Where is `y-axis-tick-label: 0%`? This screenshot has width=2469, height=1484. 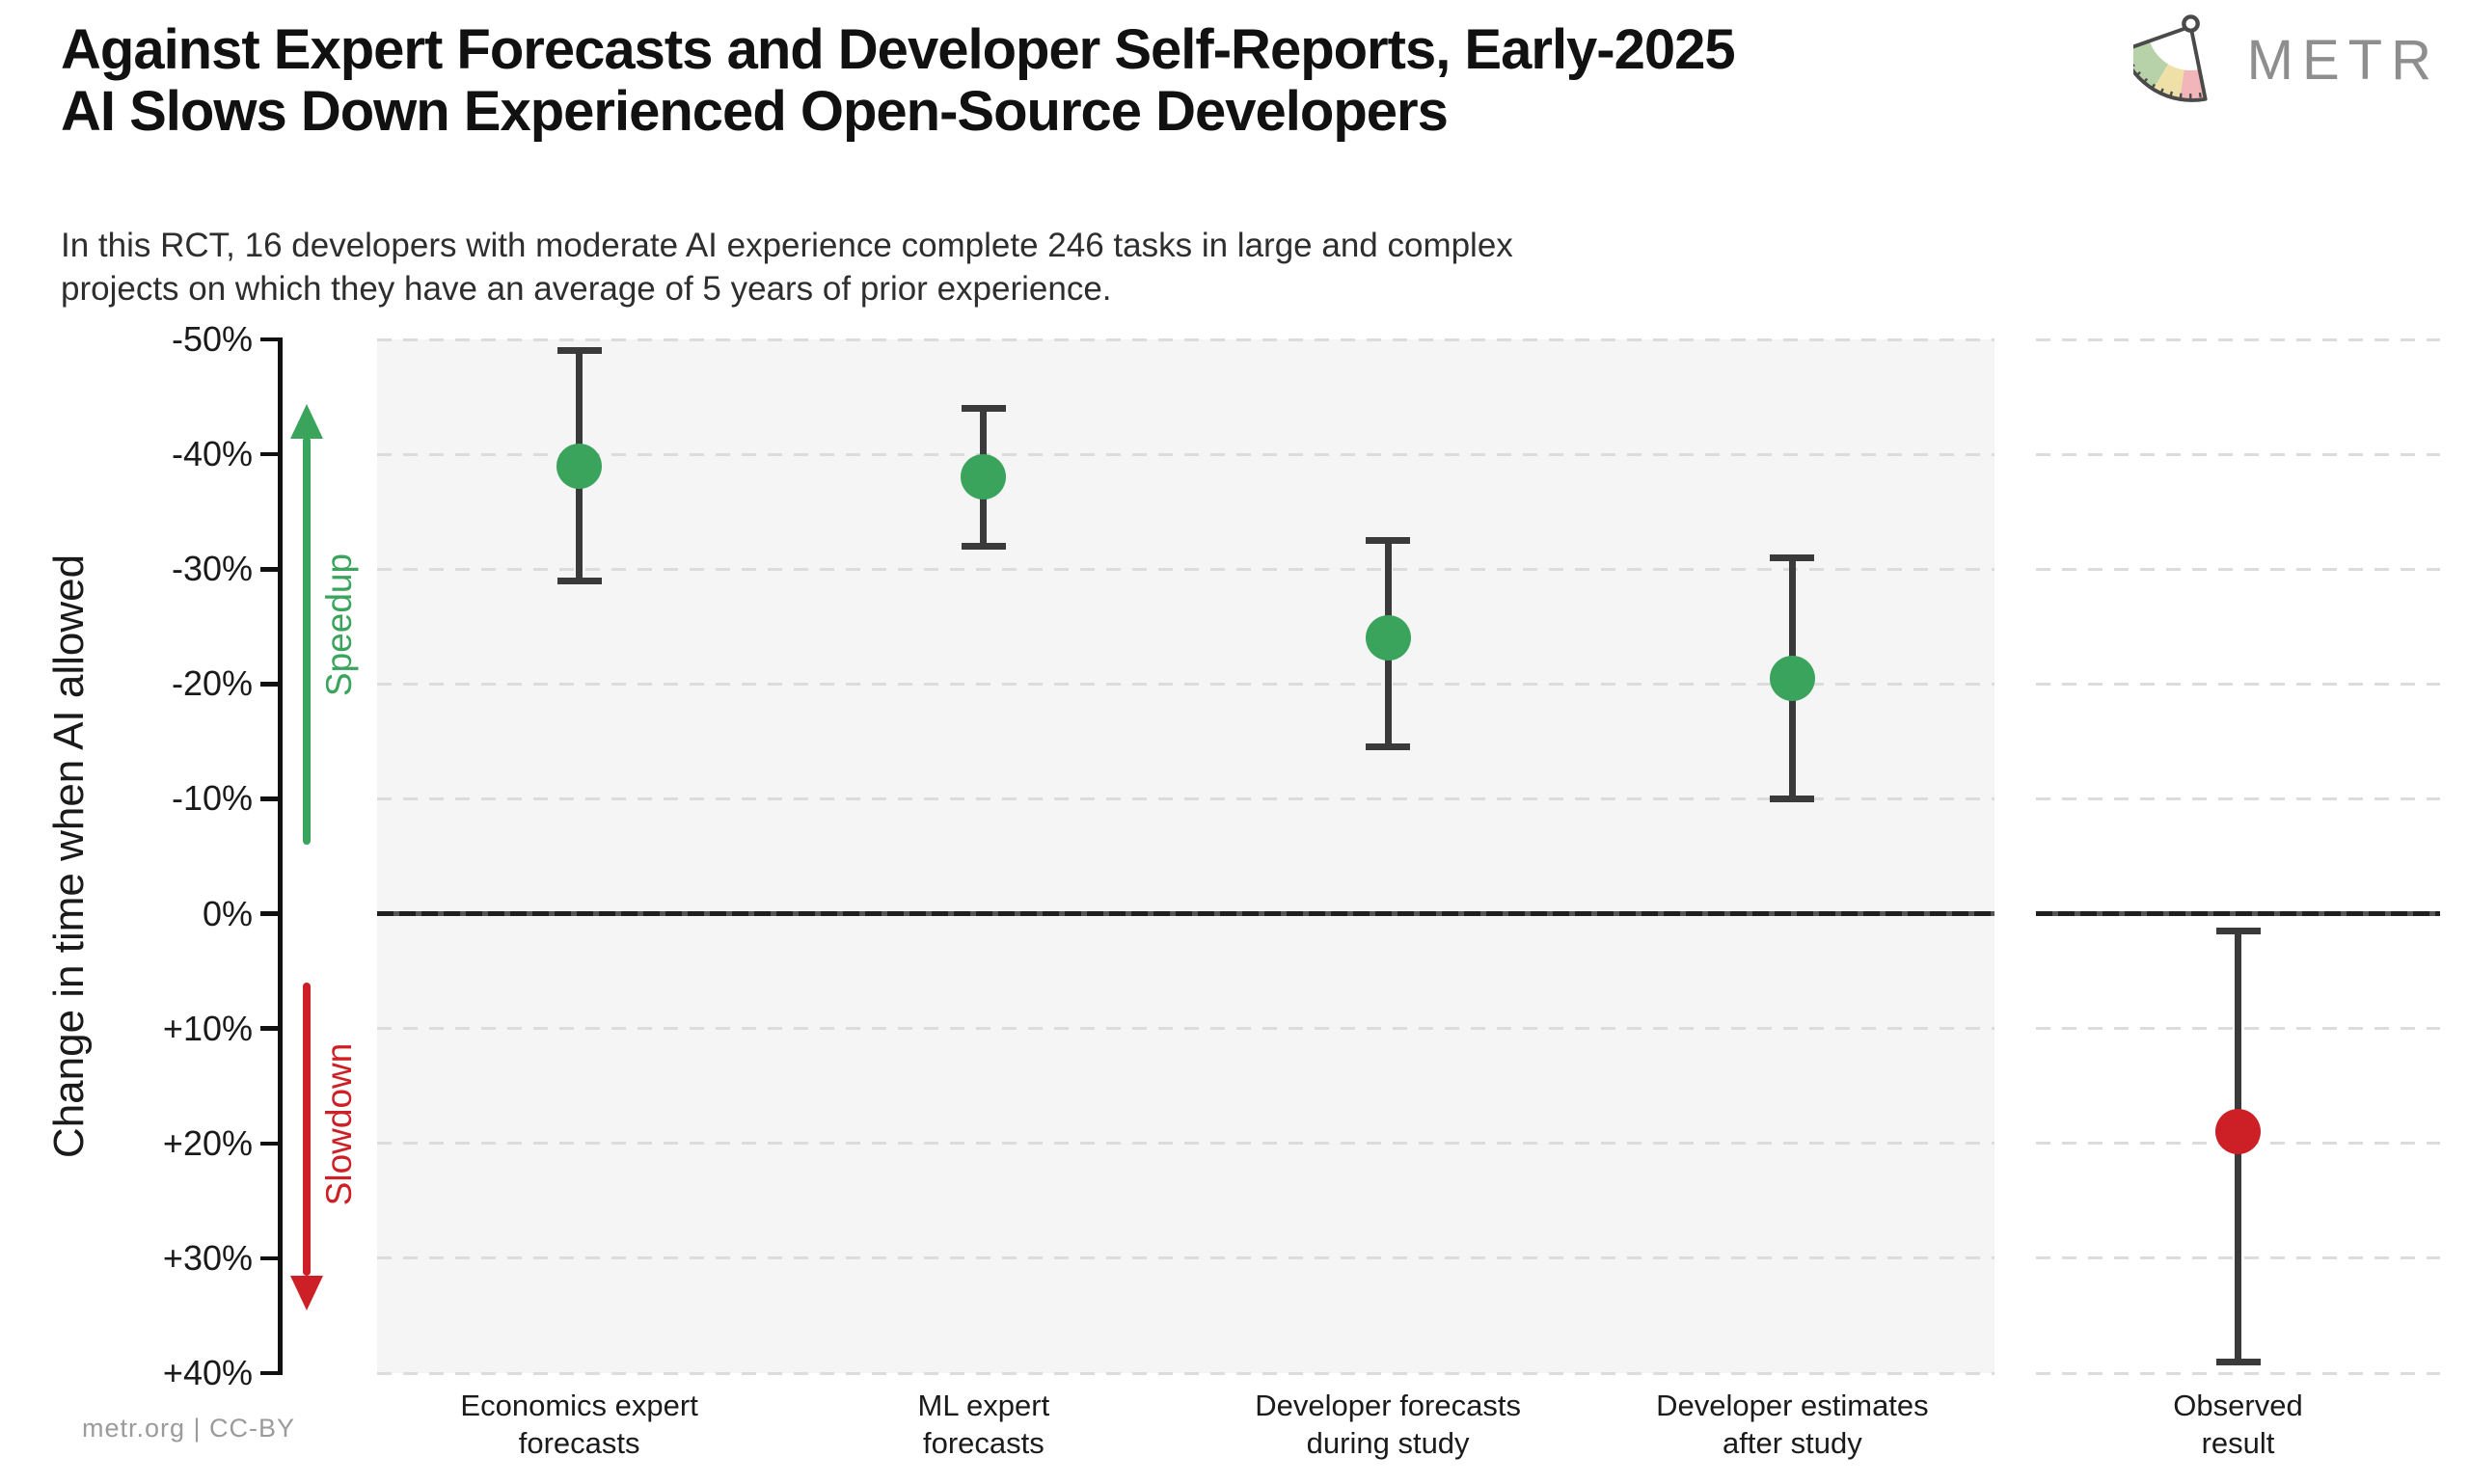
y-axis-tick-label: 0% is located at coordinates (227, 913).